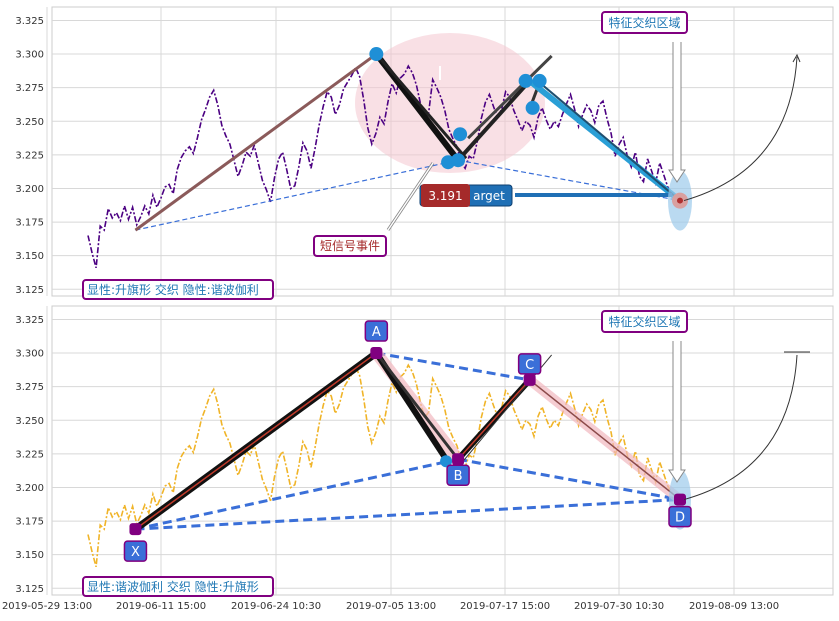  I want to click on point-label-box-x, so click(135, 551).